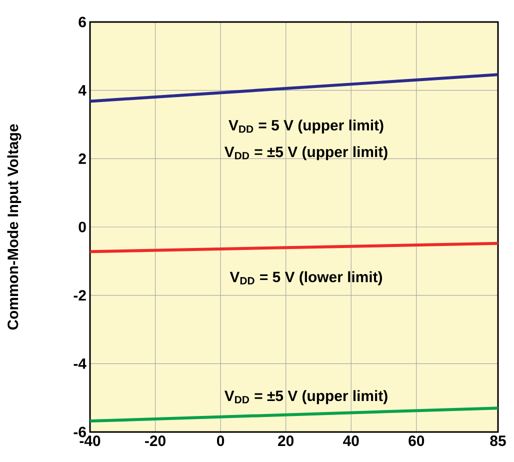  Describe the element at coordinates (82, 90) in the screenshot. I see `y-tick-label: 4` at that location.